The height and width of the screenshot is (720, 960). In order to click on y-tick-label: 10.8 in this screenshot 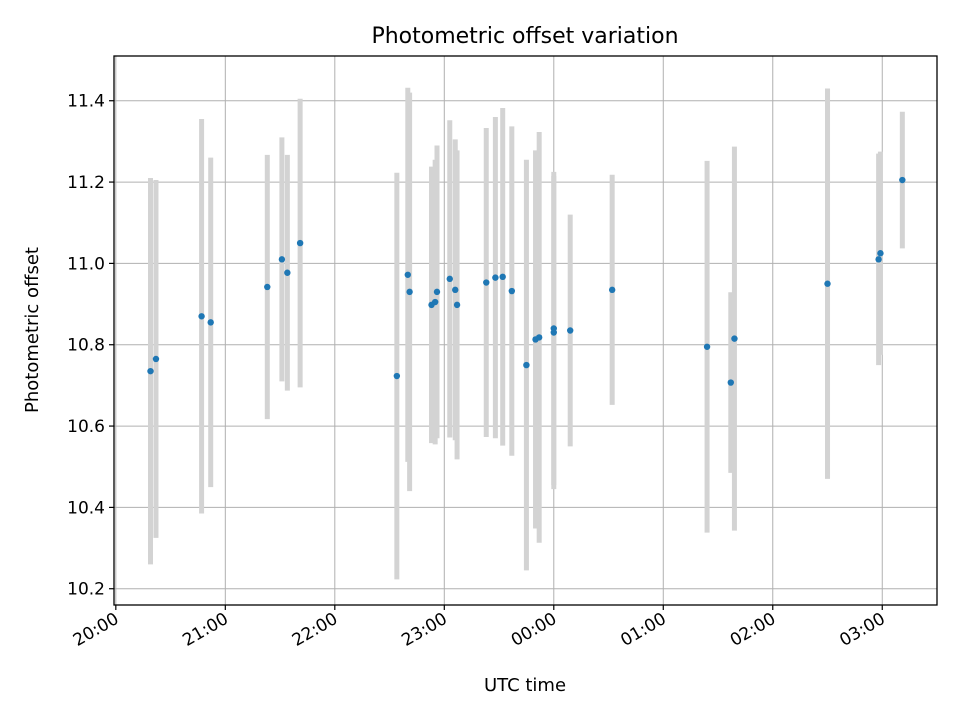, I will do `click(86, 346)`.